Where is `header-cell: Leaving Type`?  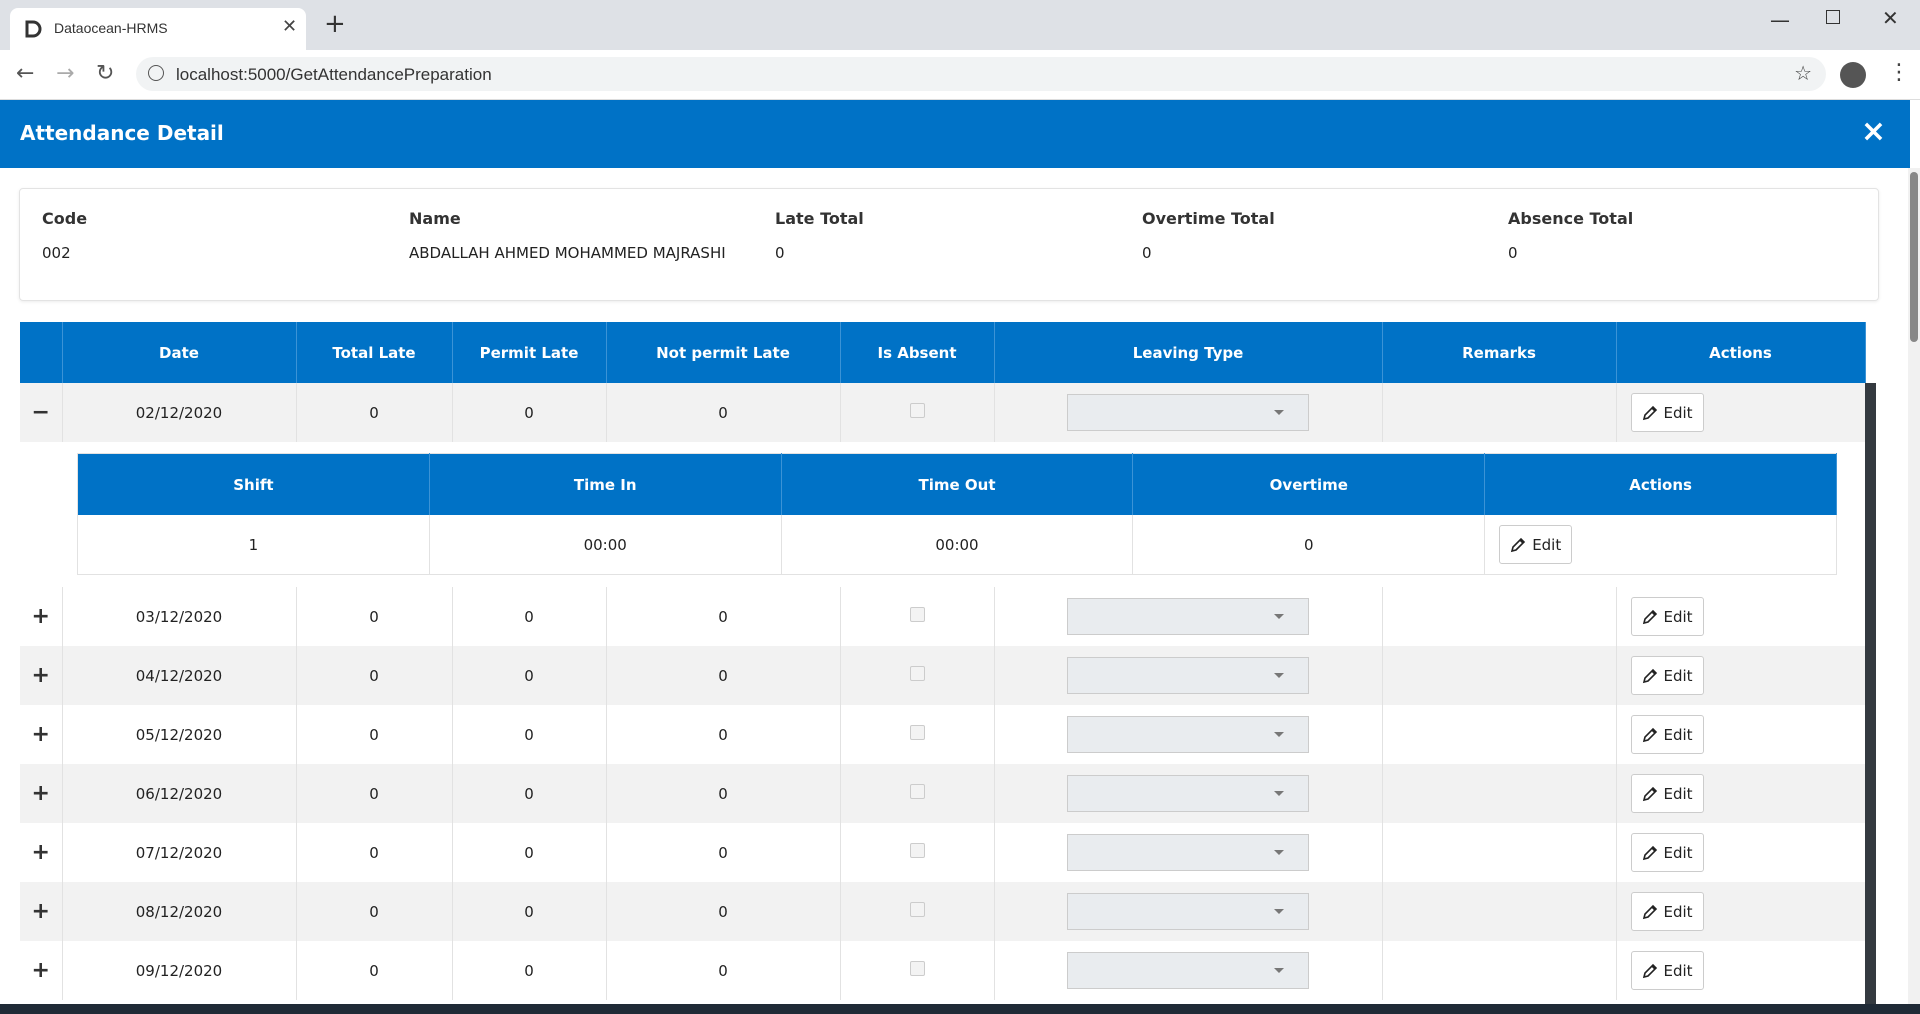
header-cell: Leaving Type is located at coordinates (1188, 352).